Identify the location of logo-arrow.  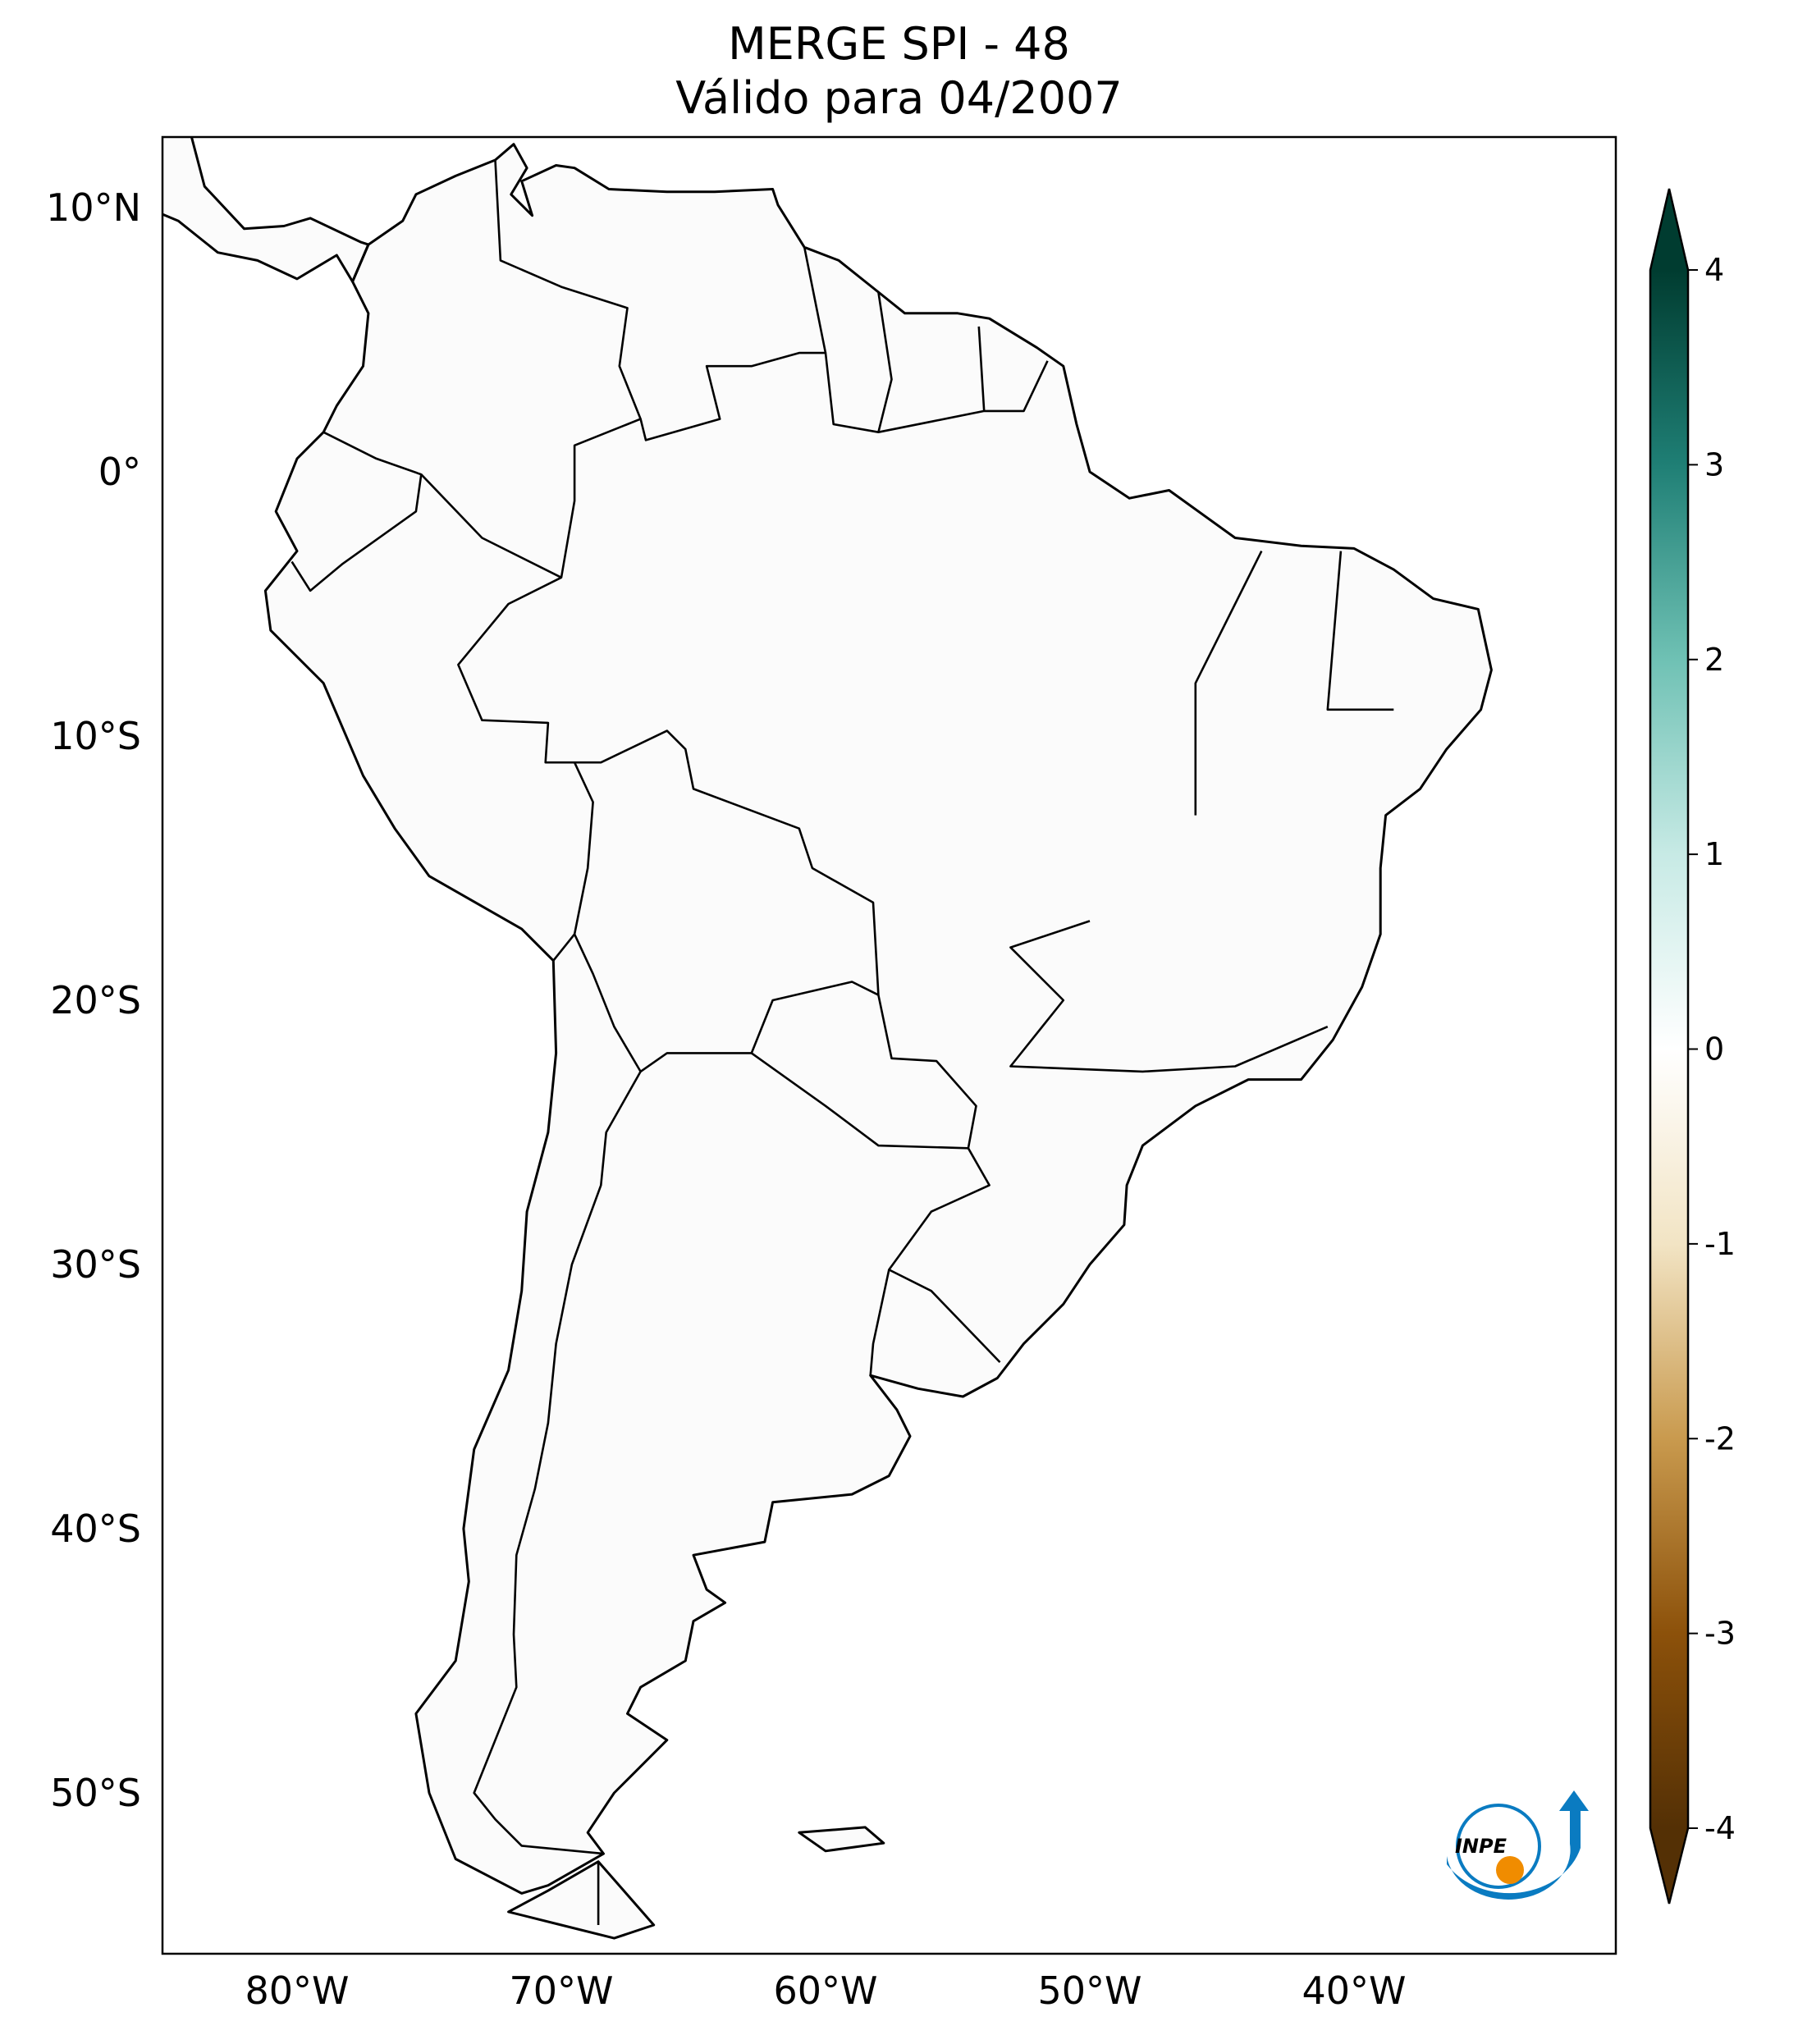
(1518, 1845).